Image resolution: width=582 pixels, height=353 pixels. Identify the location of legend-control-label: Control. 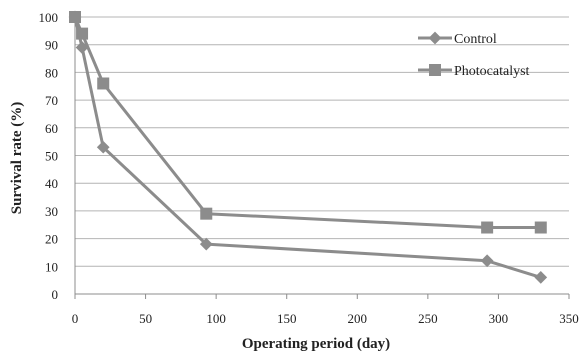
(475, 39).